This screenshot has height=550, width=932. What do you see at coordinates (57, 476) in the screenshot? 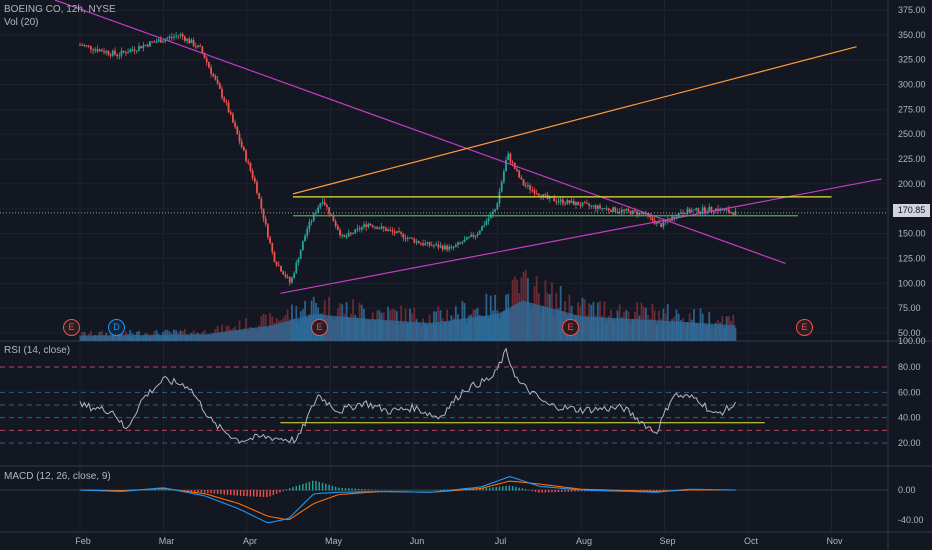
I see `macd-legend: MACD (12, 26, close, 9)` at bounding box center [57, 476].